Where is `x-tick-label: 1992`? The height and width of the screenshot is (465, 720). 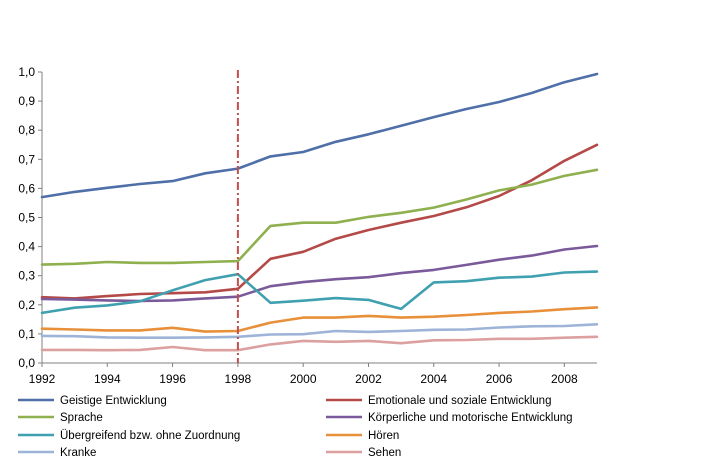
x-tick-label: 1992 is located at coordinates (42, 379).